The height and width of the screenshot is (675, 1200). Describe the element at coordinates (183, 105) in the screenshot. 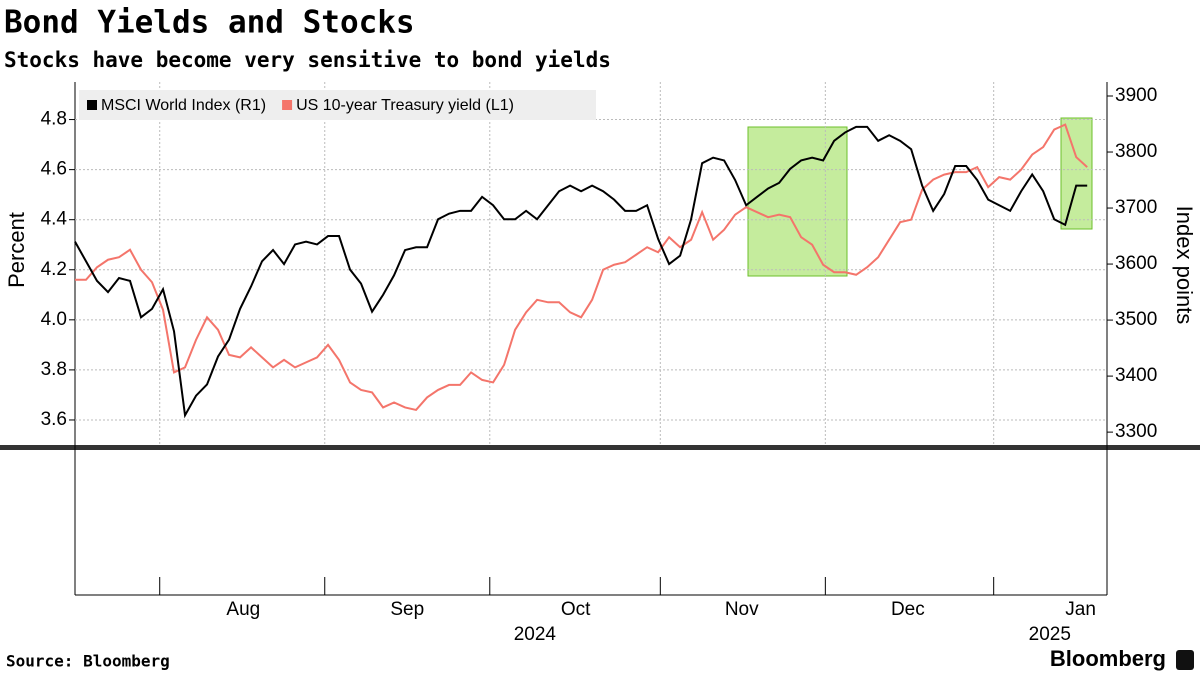

I see `legend-label: MSCI World Index (R1)` at that location.